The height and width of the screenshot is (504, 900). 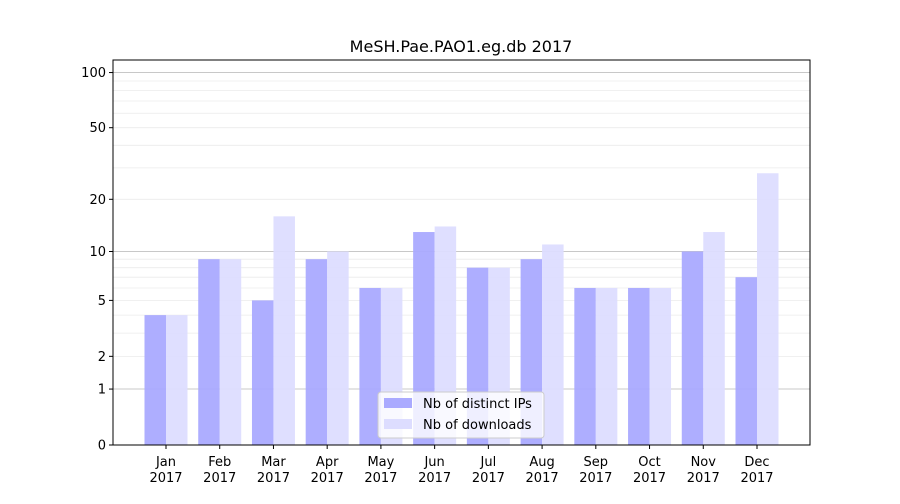 What do you see at coordinates (165, 462) in the screenshot?
I see `x-tick-label-month: Jan` at bounding box center [165, 462].